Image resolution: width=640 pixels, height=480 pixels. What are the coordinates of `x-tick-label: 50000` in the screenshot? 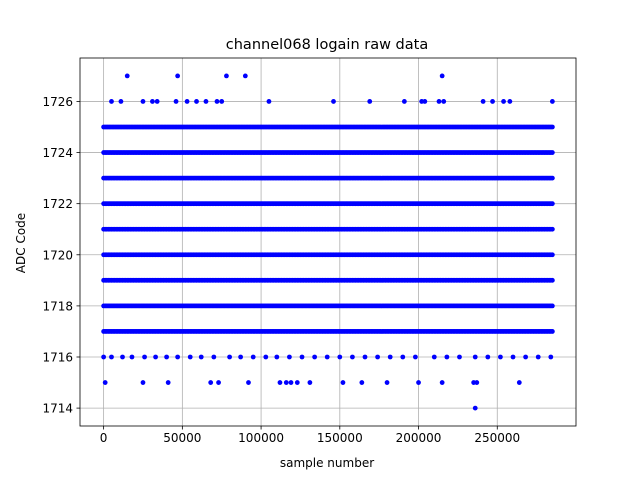 It's located at (182, 438).